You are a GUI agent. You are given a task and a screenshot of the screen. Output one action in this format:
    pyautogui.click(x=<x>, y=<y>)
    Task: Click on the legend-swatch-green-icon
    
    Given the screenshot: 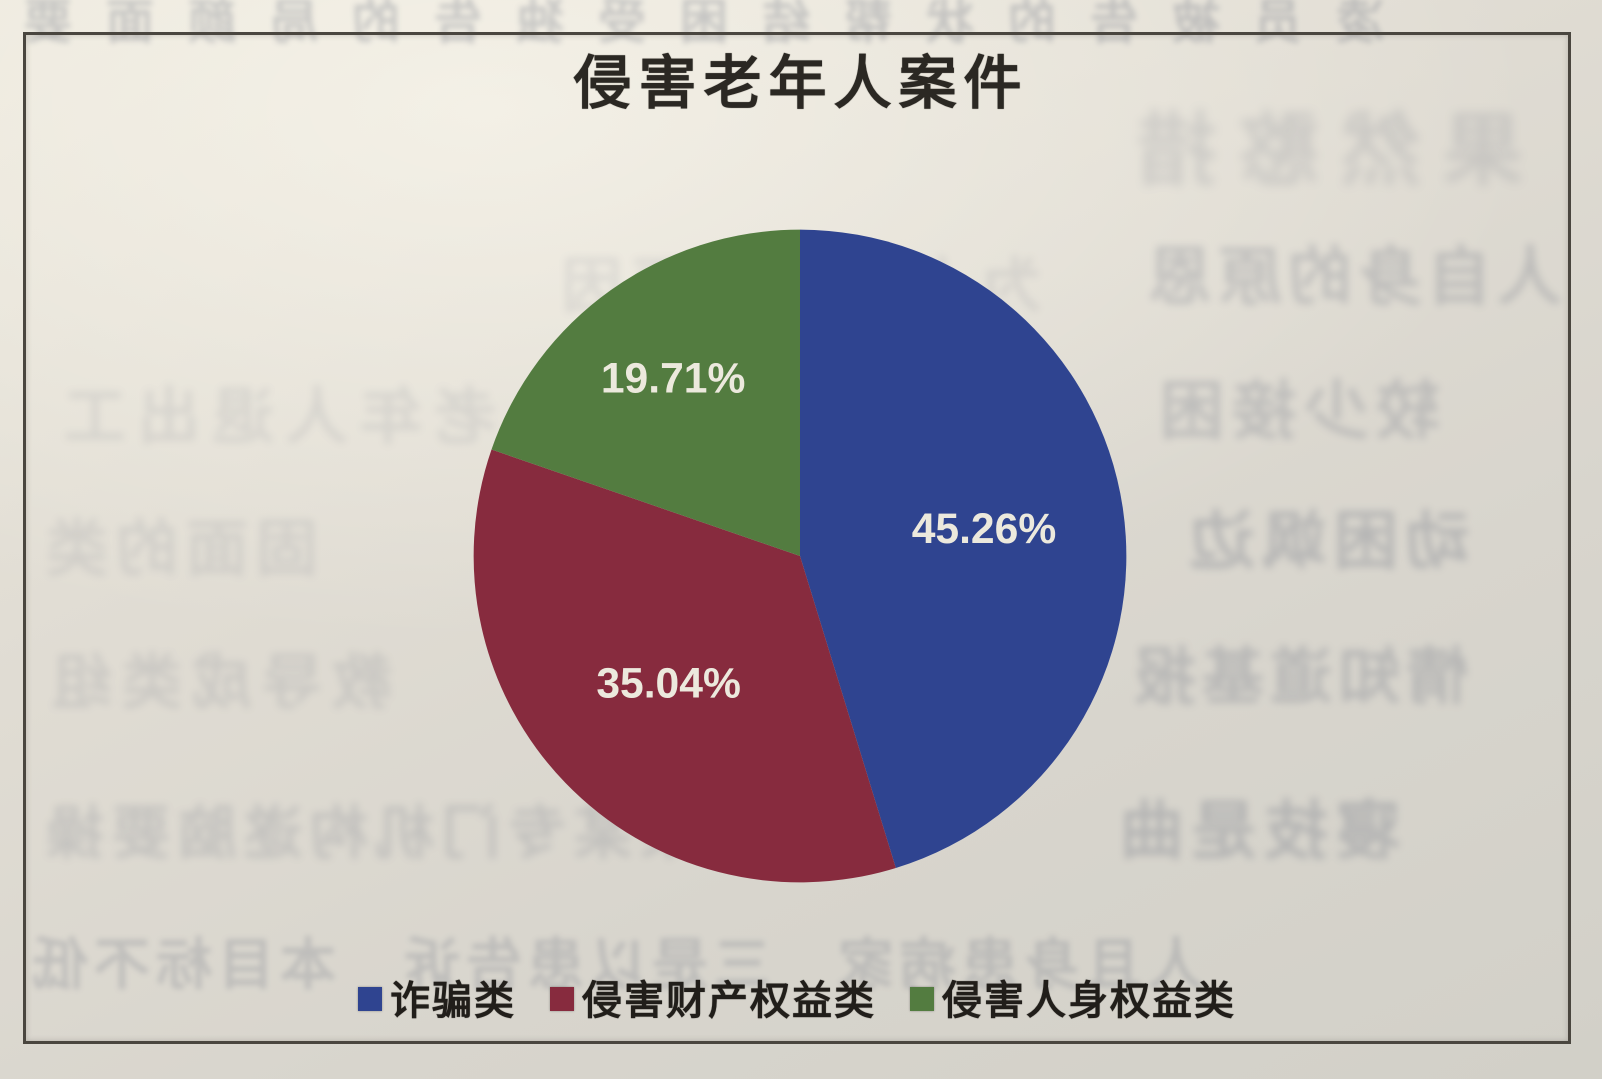 What is the action you would take?
    pyautogui.click(x=922, y=999)
    